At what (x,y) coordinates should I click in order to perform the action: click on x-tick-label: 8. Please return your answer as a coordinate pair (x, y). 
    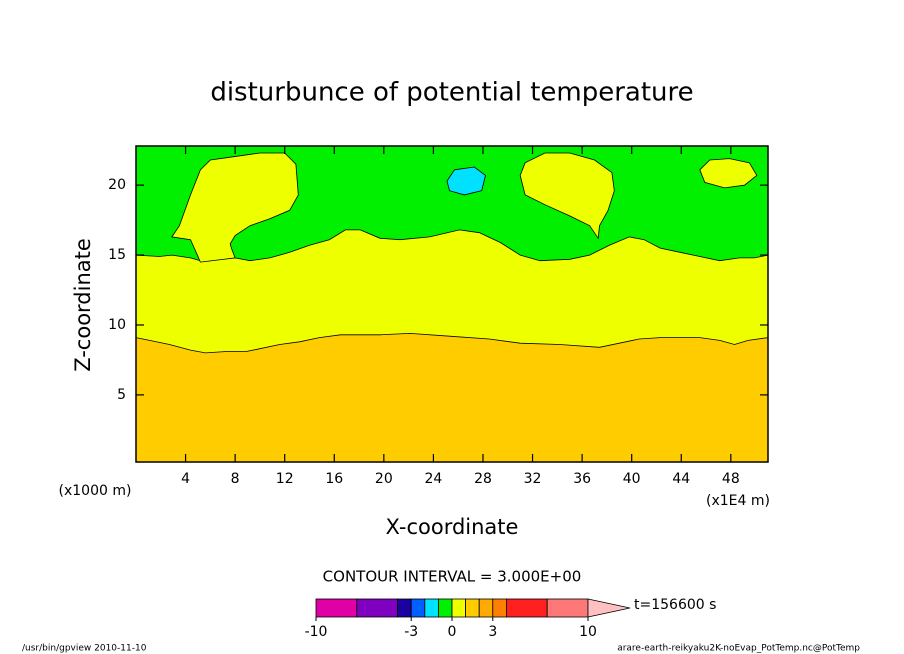
    Looking at the image, I should click on (235, 479).